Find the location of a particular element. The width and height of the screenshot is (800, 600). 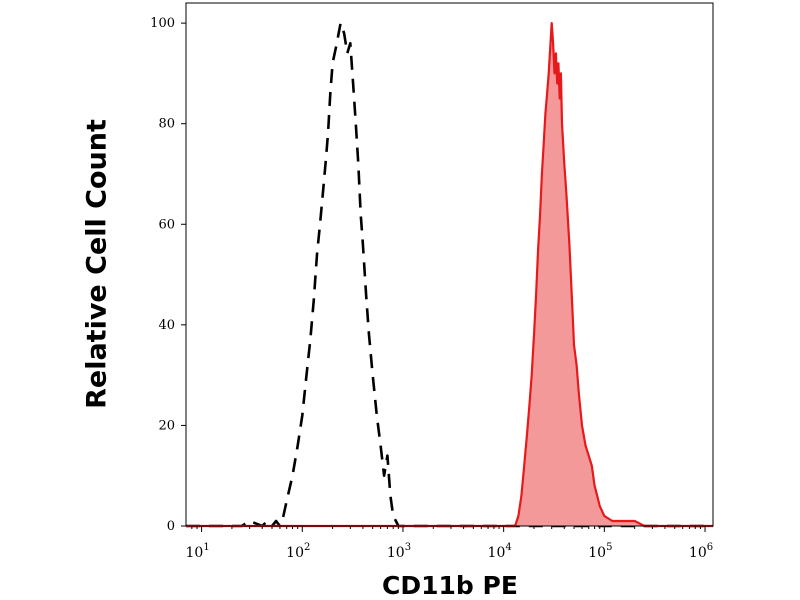

x-tick-label: 10⁴ is located at coordinates (500, 551).